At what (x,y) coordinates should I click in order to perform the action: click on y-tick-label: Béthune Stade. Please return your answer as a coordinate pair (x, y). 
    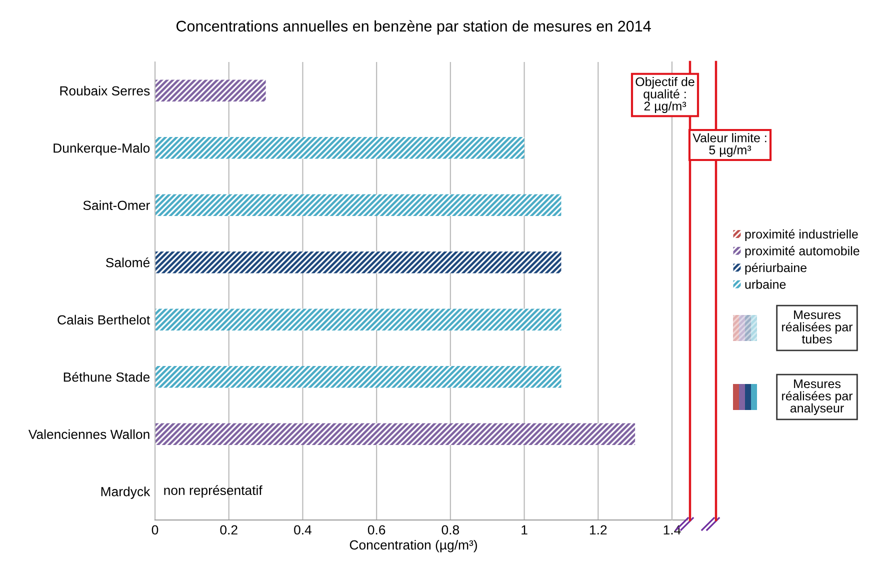
    Looking at the image, I should click on (107, 377).